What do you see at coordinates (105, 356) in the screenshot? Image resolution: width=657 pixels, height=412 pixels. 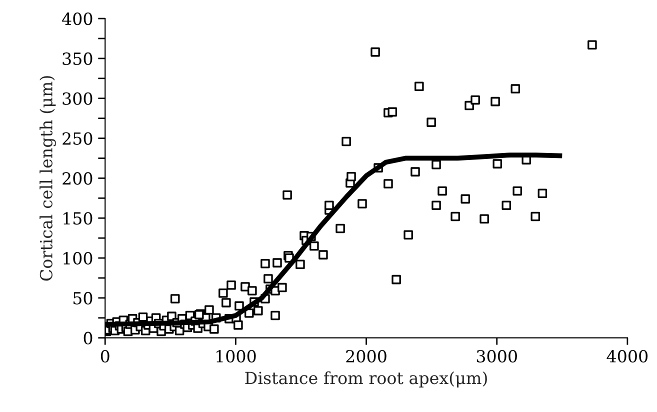 I see `x-tick-label: 0` at bounding box center [105, 356].